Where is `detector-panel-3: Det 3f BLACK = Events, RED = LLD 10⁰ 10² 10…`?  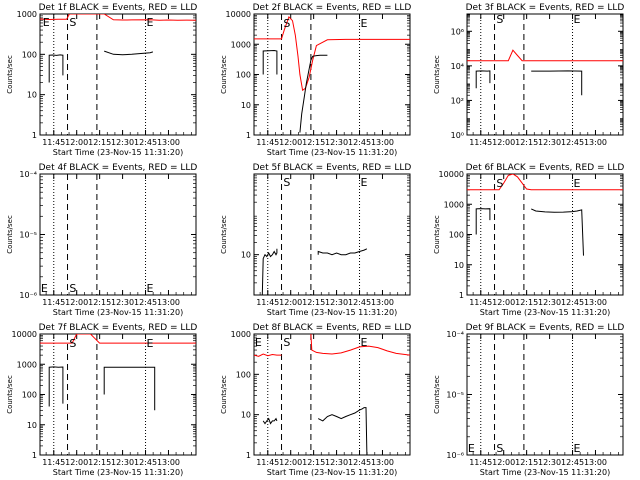
detector-panel-3: Det 3f BLACK = Events, RED = LLD 10⁰ 10² 10… is located at coordinates (528, 75).